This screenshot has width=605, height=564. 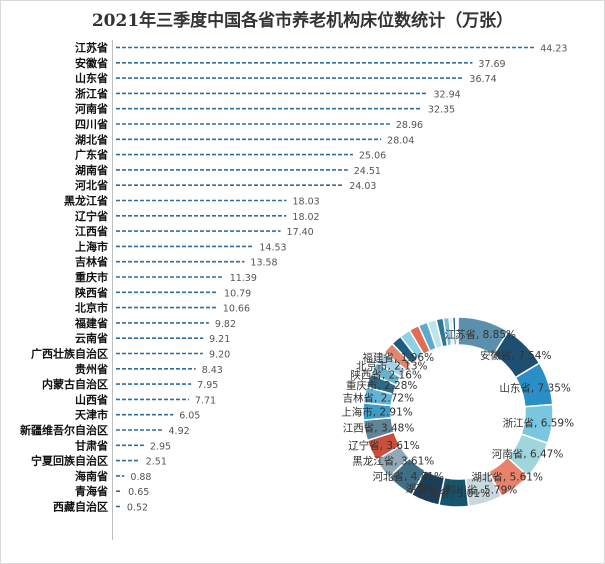 I want to click on y-tick-label: 山西省, so click(x=91, y=399).